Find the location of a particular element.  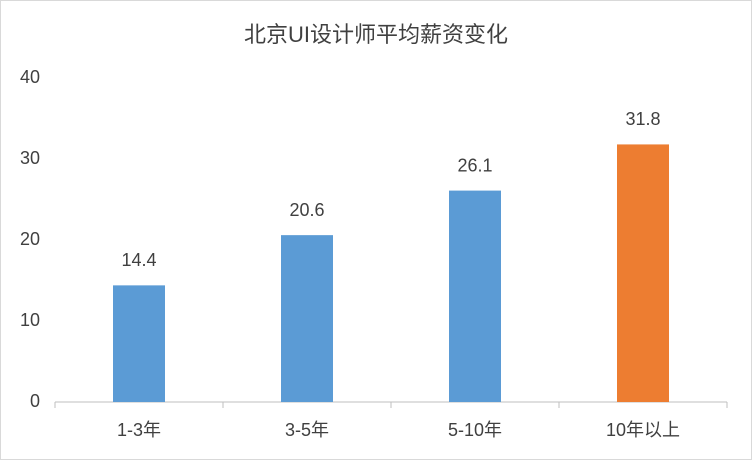

y-tick-label: 30 is located at coordinates (30, 158).